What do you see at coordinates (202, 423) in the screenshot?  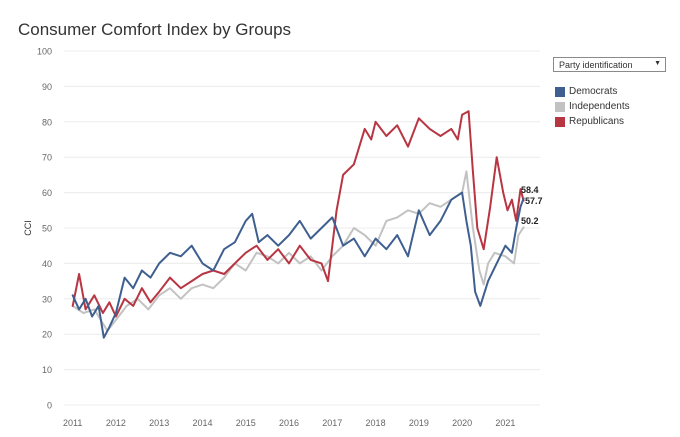 I see `x-tick-label-2014: 2014` at bounding box center [202, 423].